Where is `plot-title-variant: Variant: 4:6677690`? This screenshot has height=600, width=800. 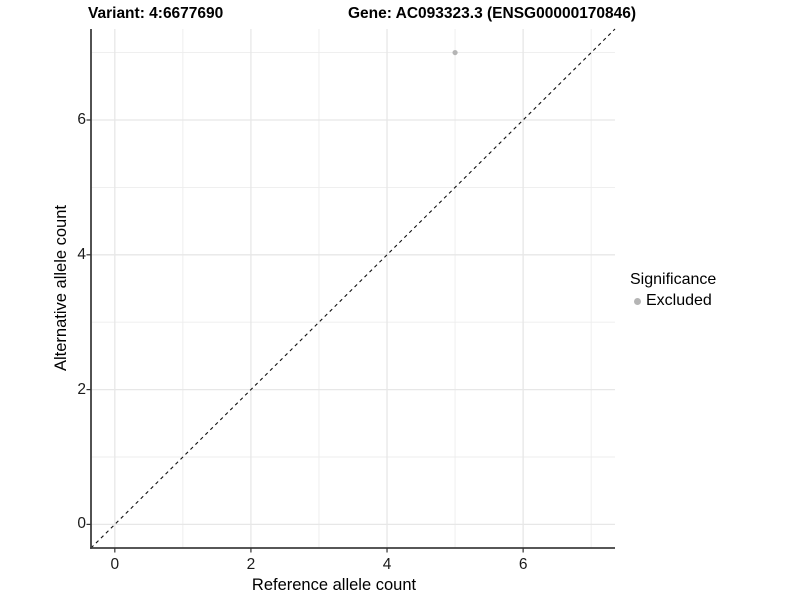 plot-title-variant: Variant: 4:6677690 is located at coordinates (156, 13).